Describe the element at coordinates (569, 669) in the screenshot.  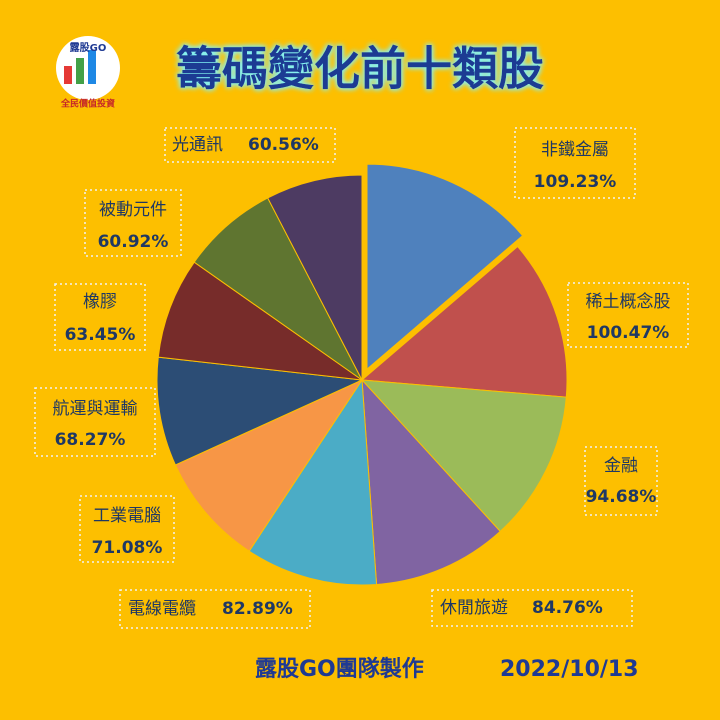
I see `date: 2022/10/13` at that location.